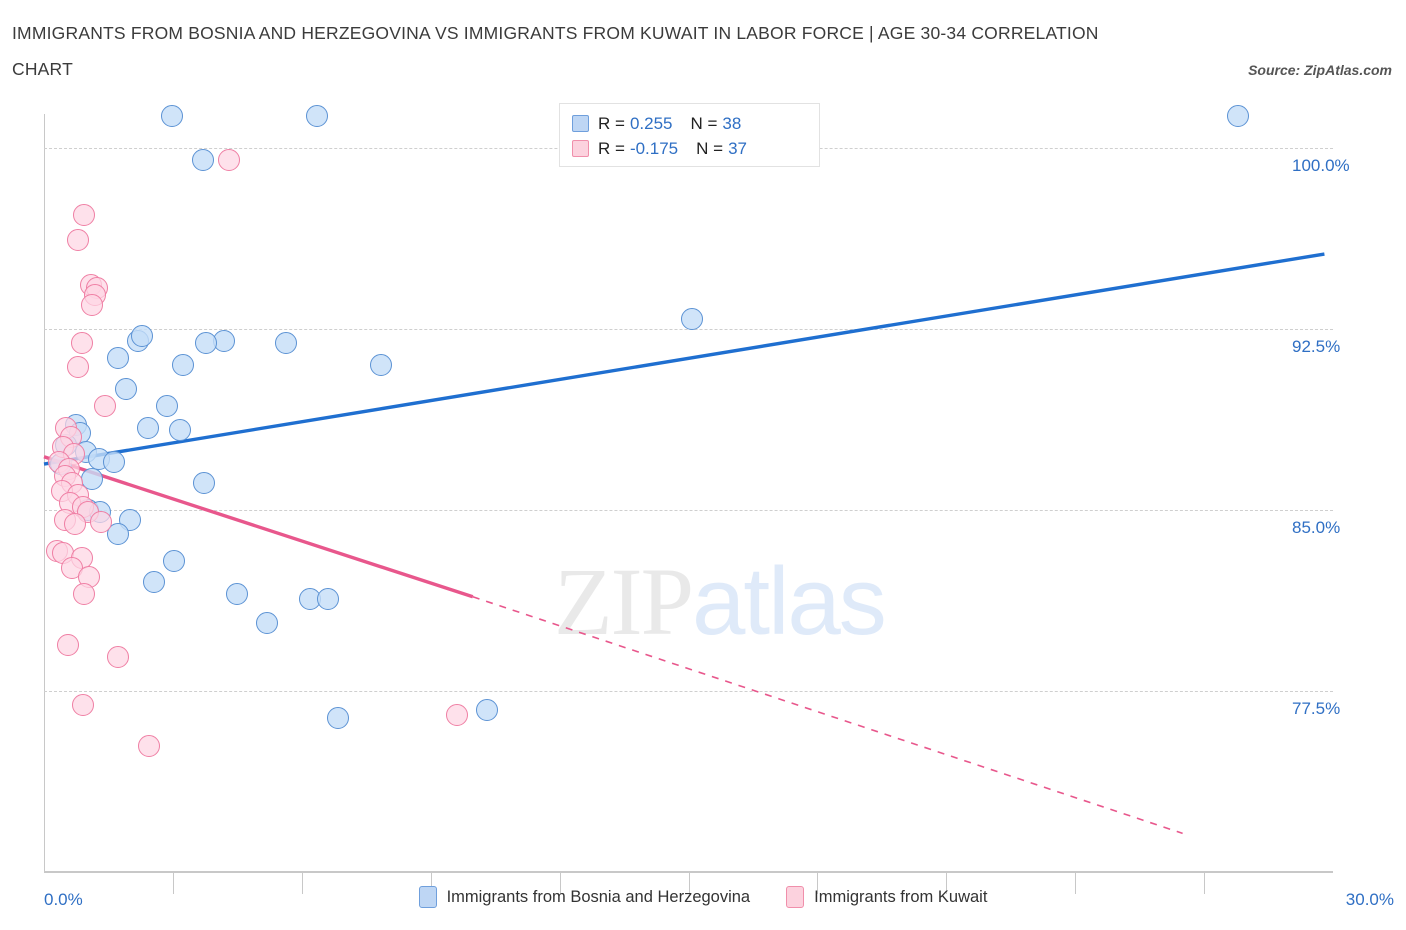  Describe the element at coordinates (63, 899) in the screenshot. I see `x-axis-min-label: 0.0%` at that location.